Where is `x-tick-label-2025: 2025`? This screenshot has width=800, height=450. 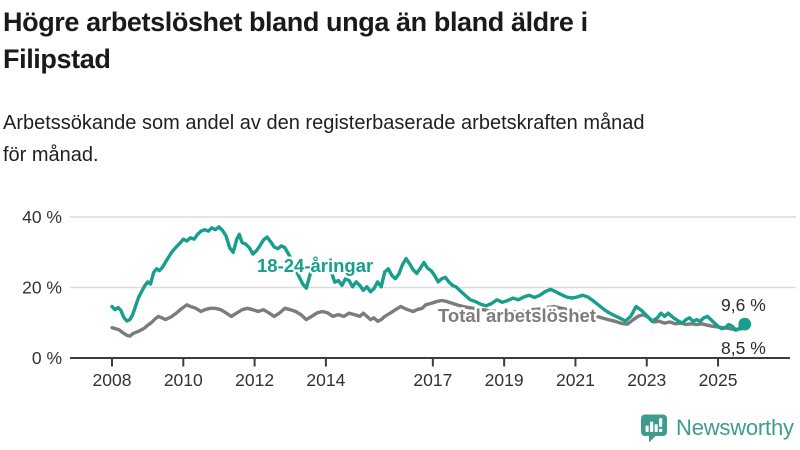
x-tick-label-2025: 2025 is located at coordinates (718, 380).